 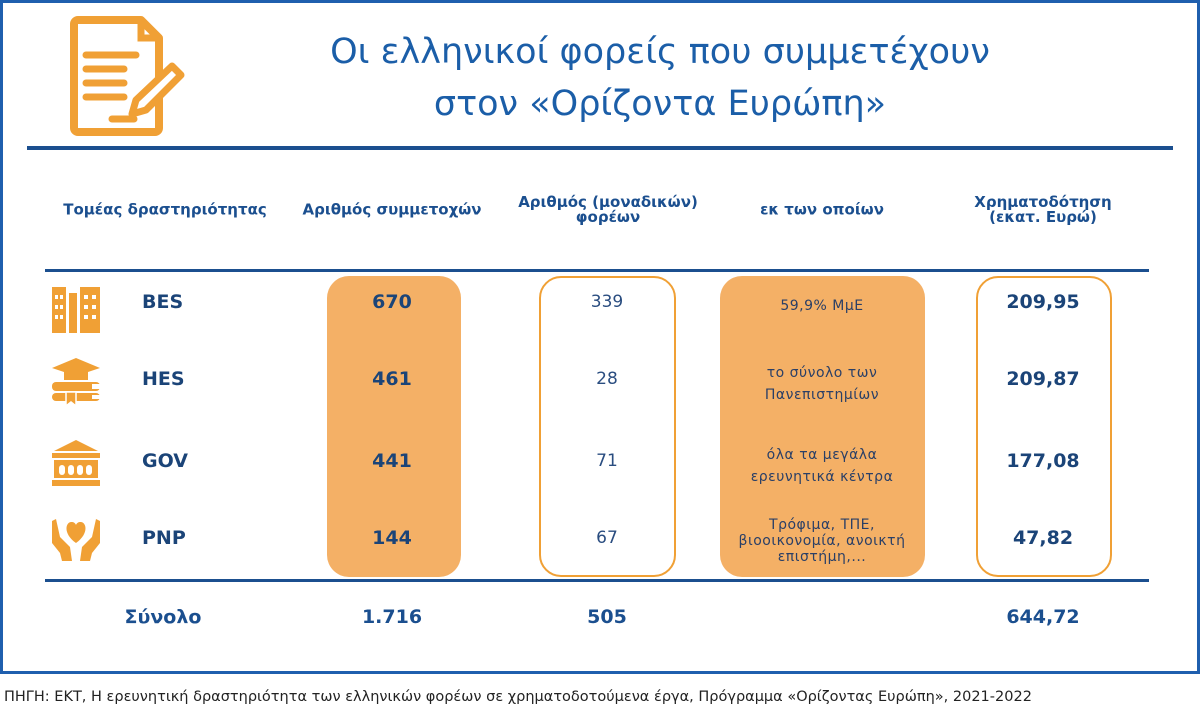 I want to click on total-label: Σύνολο, so click(x=163, y=617).